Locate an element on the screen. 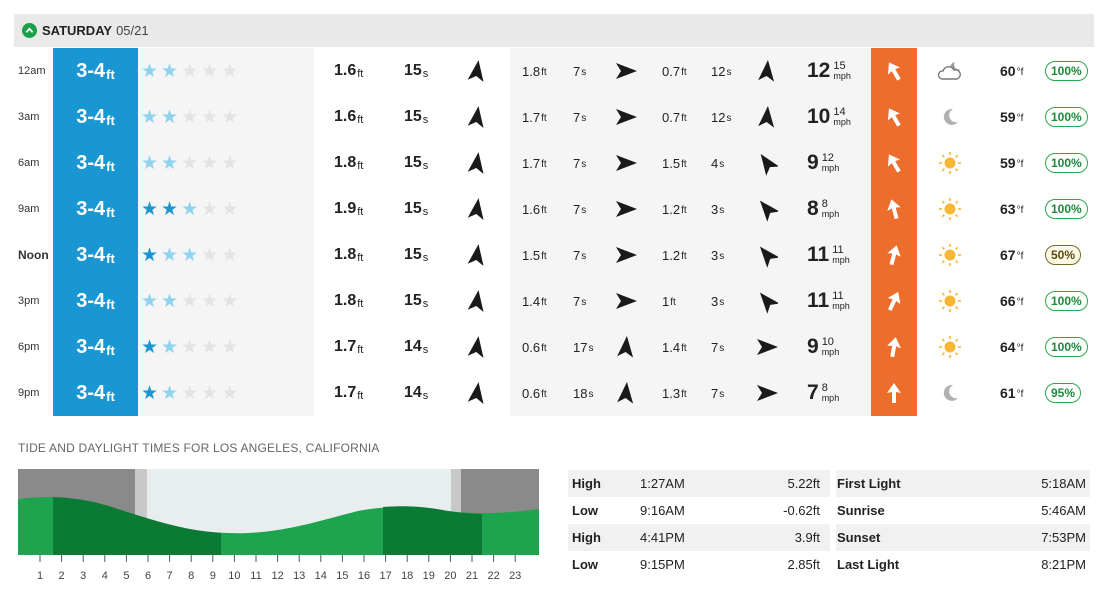  tide-hour-ticks: 1 2 3 4 5 6 7 8 9 10 11 12 13 14 15 16 17 18 19 20 21 22 23 is located at coordinates (279, 568).